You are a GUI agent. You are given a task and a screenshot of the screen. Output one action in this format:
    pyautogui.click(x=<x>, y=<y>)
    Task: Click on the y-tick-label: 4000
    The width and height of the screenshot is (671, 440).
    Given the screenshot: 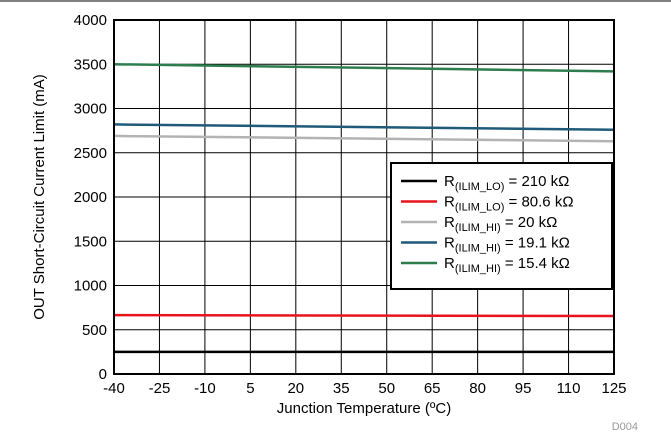 What is the action you would take?
    pyautogui.click(x=90, y=20)
    